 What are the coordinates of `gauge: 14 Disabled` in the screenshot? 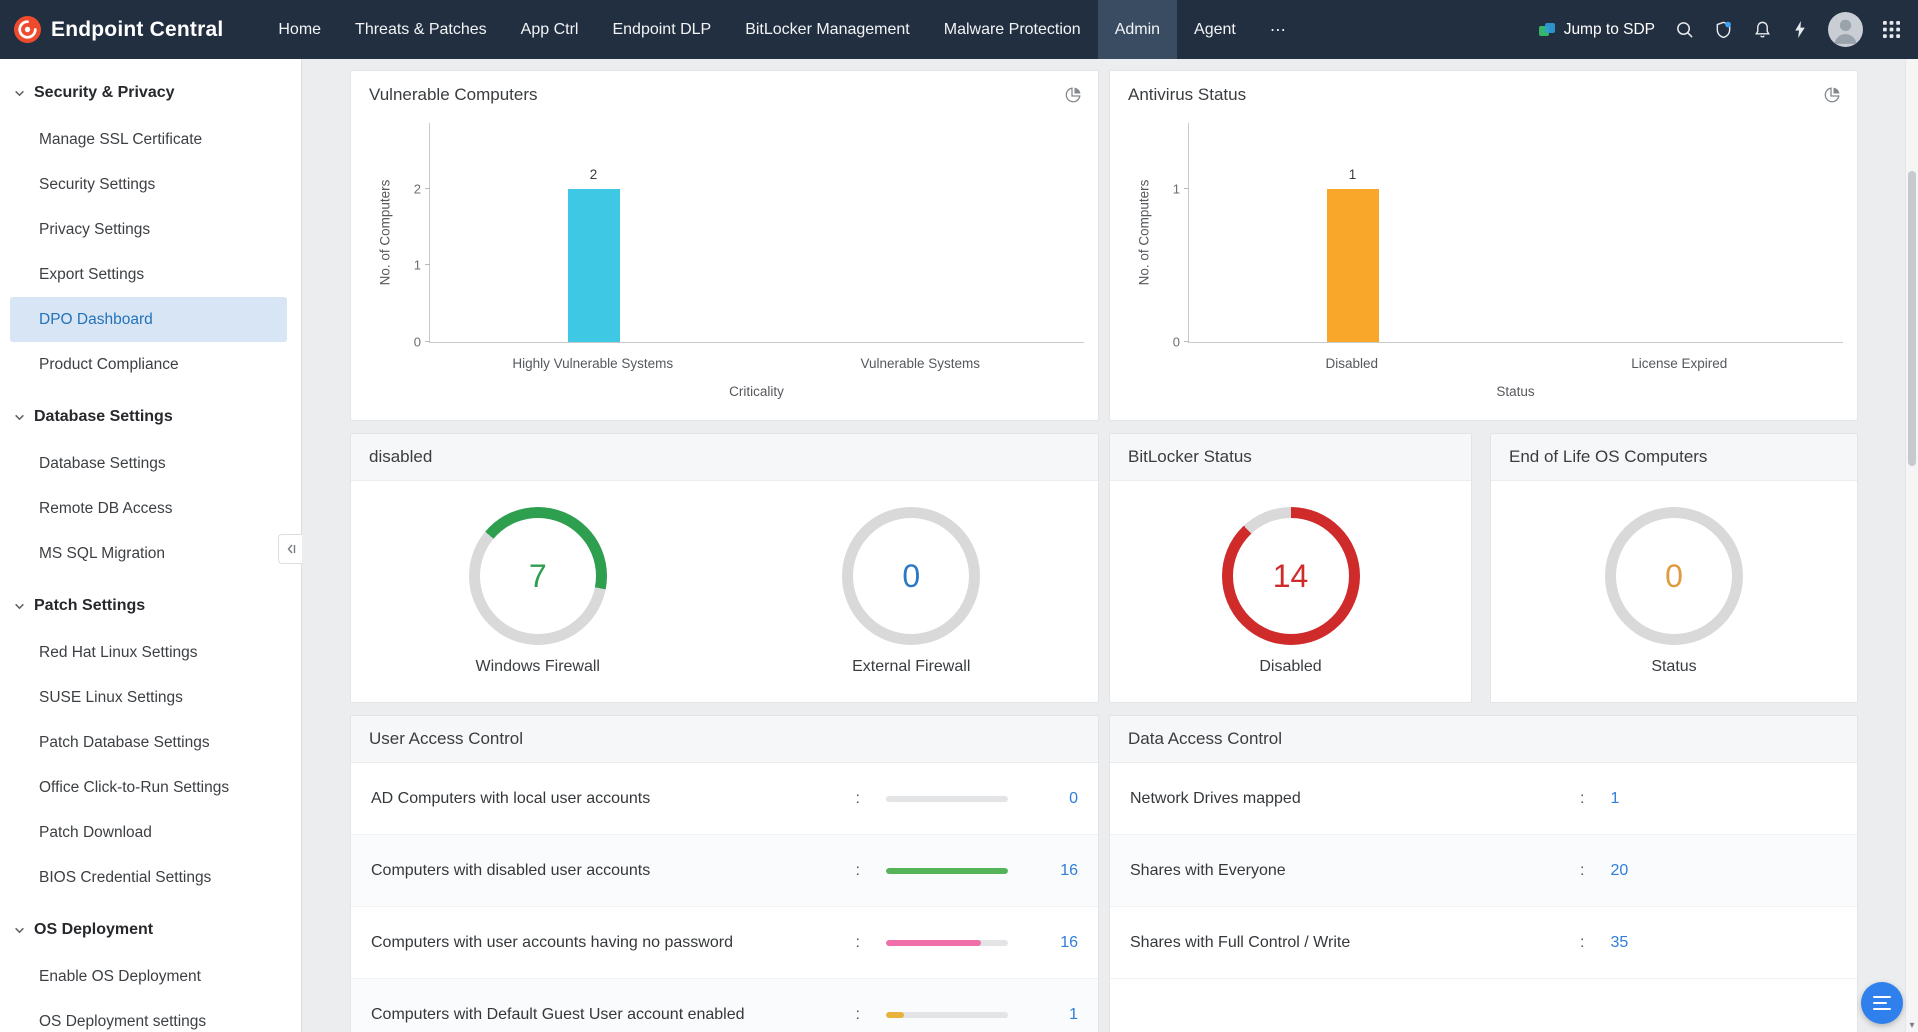 It's located at (1290, 591).